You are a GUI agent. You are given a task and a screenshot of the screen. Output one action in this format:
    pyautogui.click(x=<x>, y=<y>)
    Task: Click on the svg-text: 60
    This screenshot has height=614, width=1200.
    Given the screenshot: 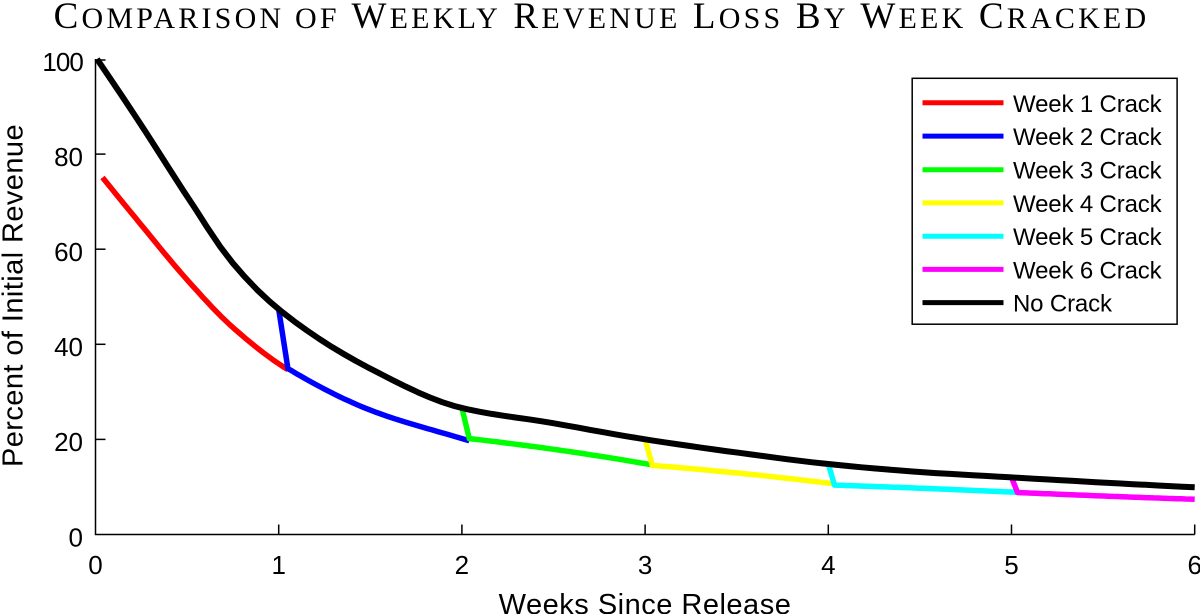 What is the action you would take?
    pyautogui.click(x=68, y=252)
    